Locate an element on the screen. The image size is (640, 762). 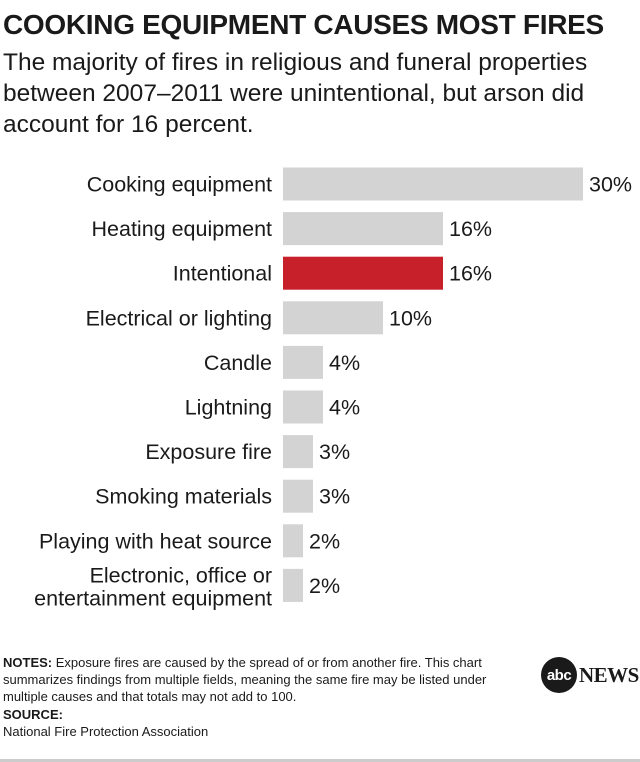
category-label: Lightning is located at coordinates (228, 408).